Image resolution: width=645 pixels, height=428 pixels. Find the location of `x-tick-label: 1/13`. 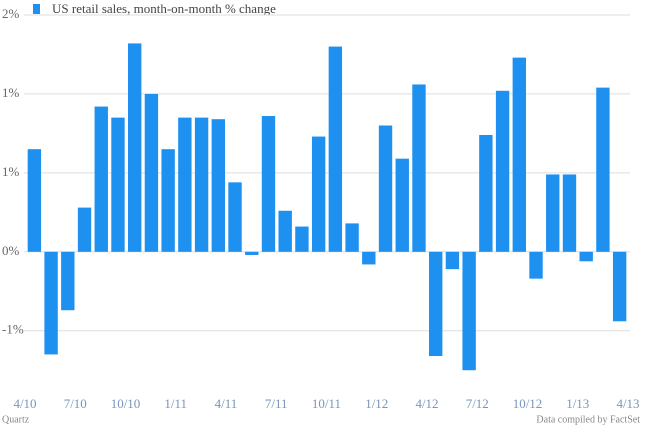

x-tick-label: 1/13 is located at coordinates (577, 403).